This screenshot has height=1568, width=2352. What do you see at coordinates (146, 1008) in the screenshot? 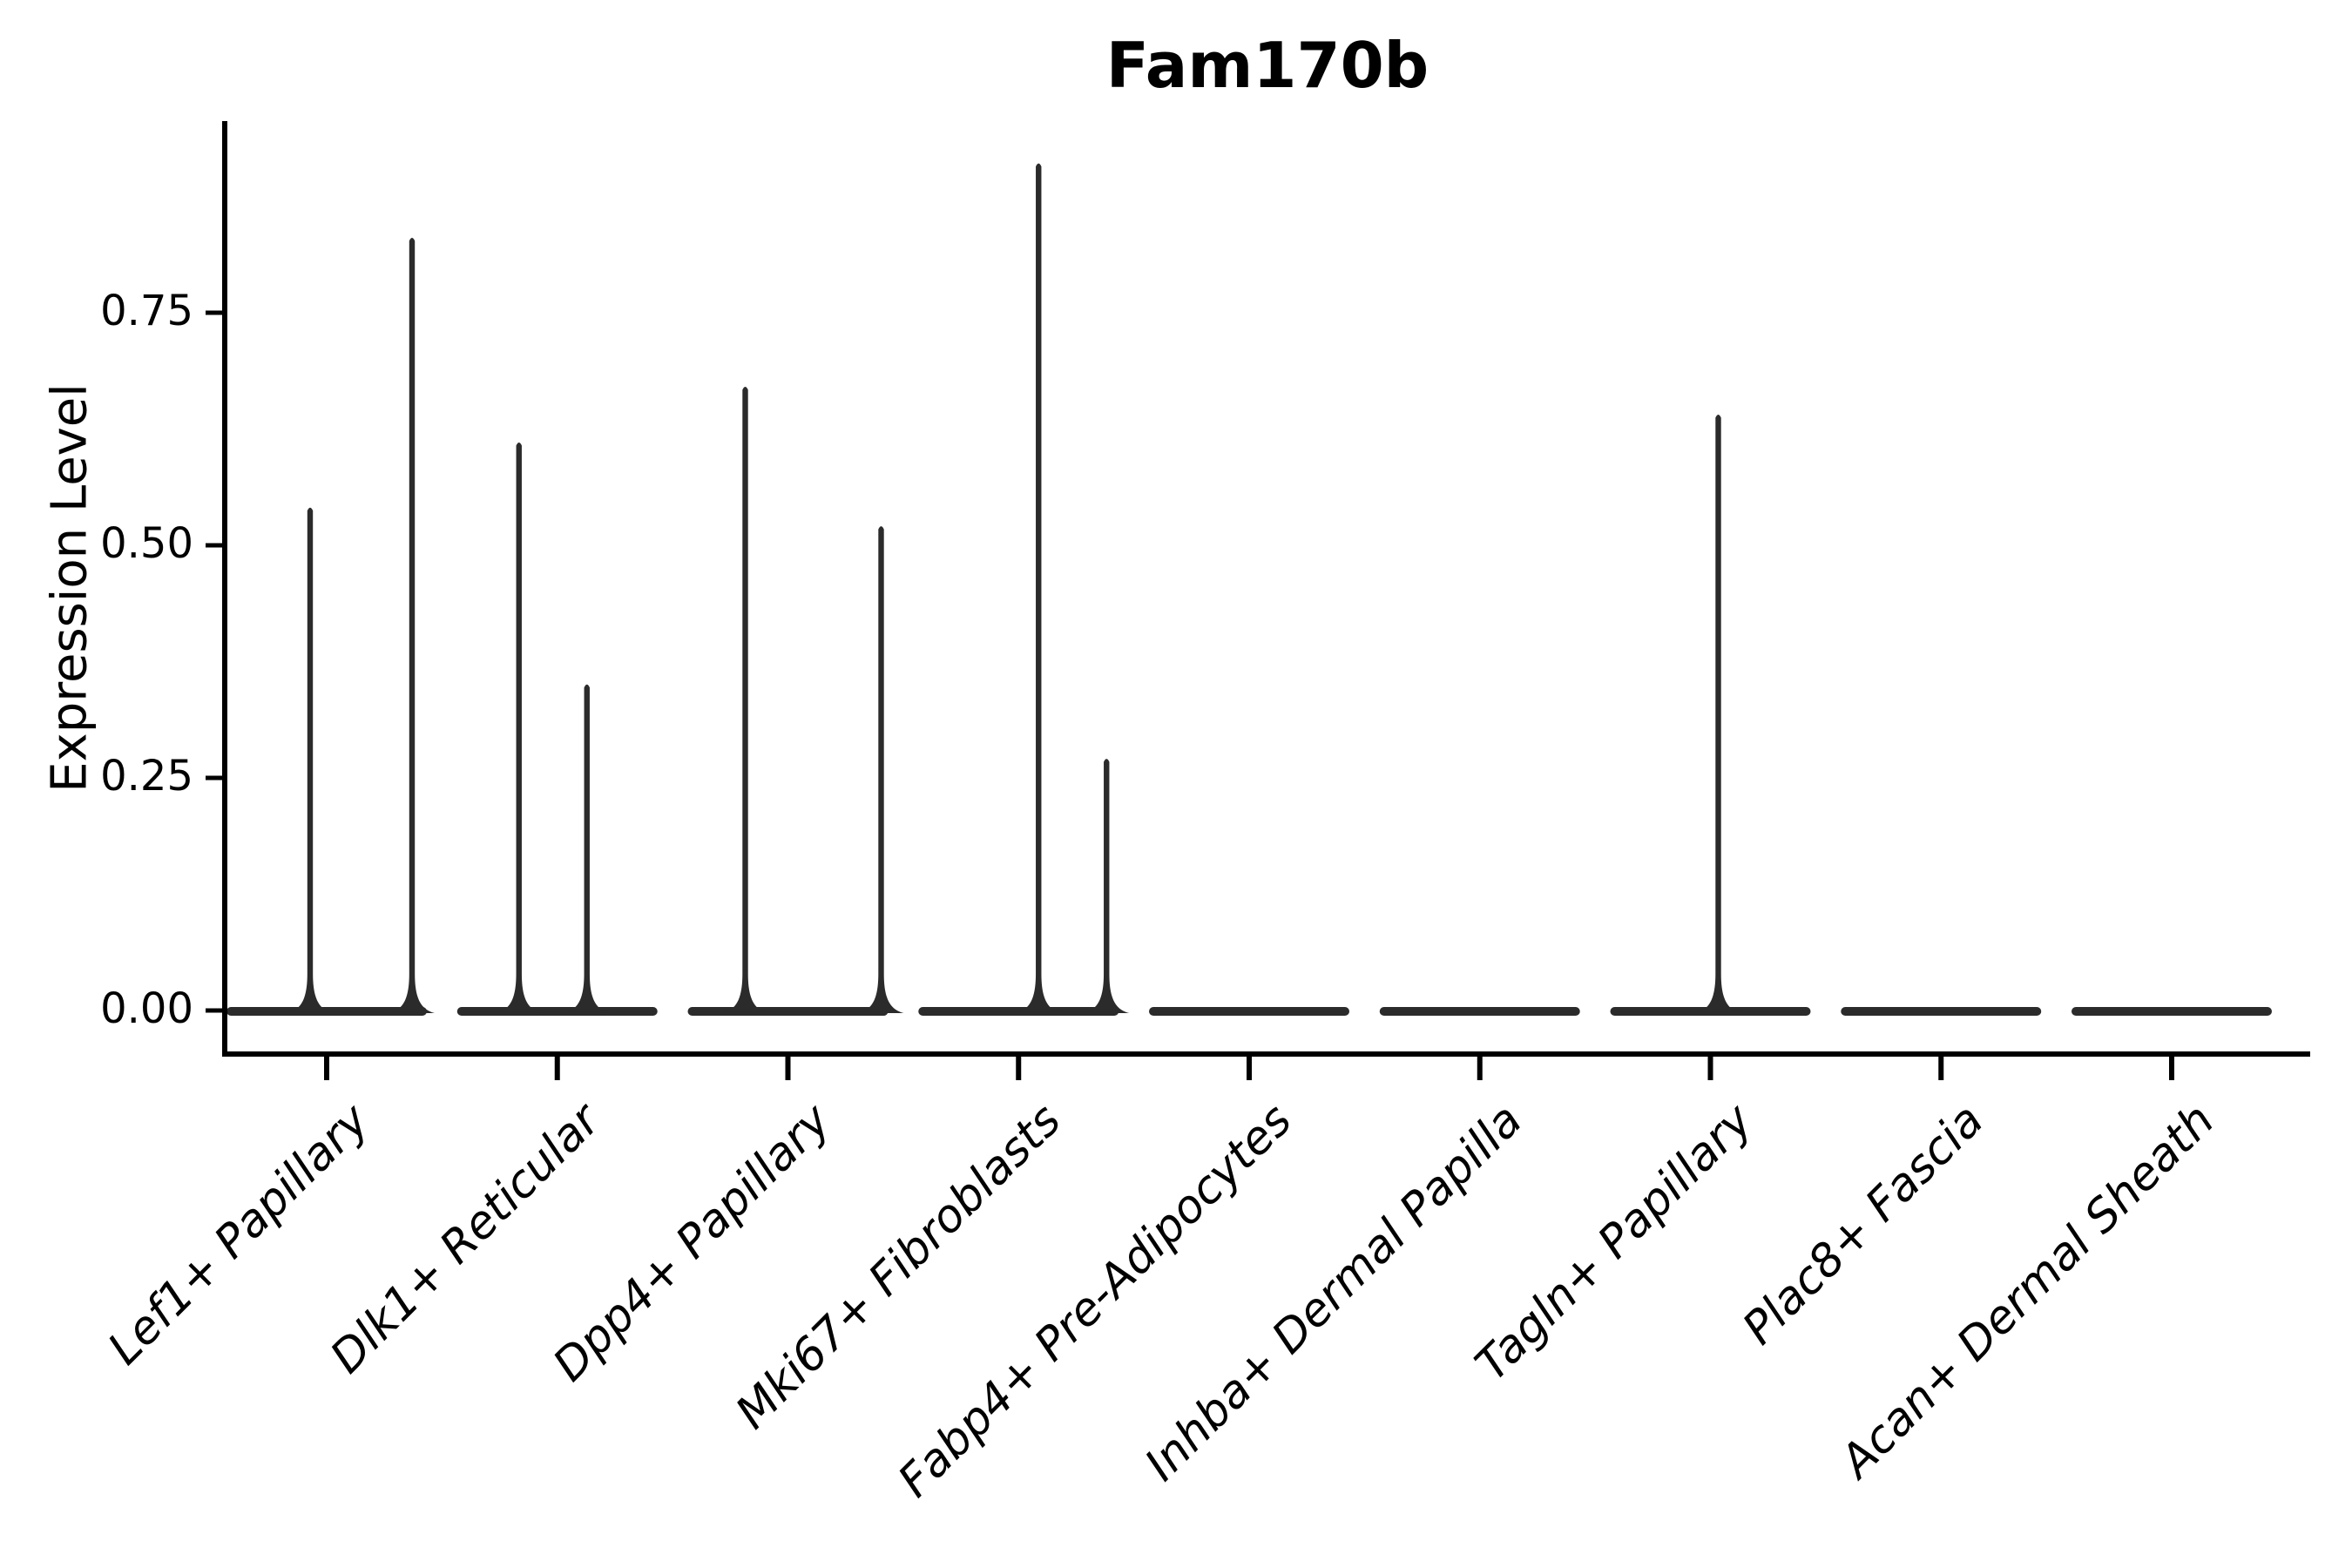
I see `y-tick-label: 0.00` at bounding box center [146, 1008].